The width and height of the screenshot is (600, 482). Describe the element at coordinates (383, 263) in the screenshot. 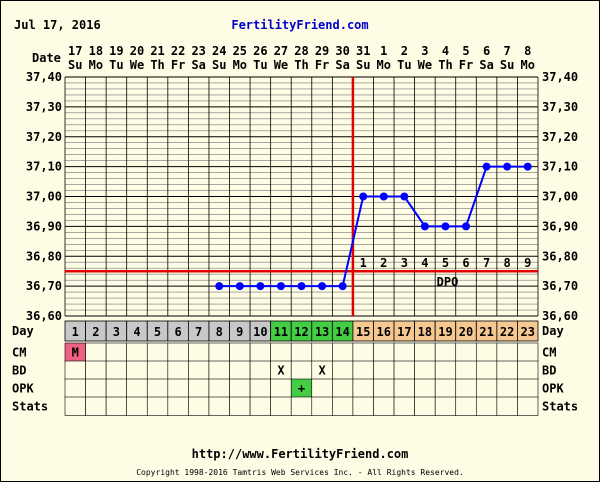

I see `dpo-label: 2` at that location.